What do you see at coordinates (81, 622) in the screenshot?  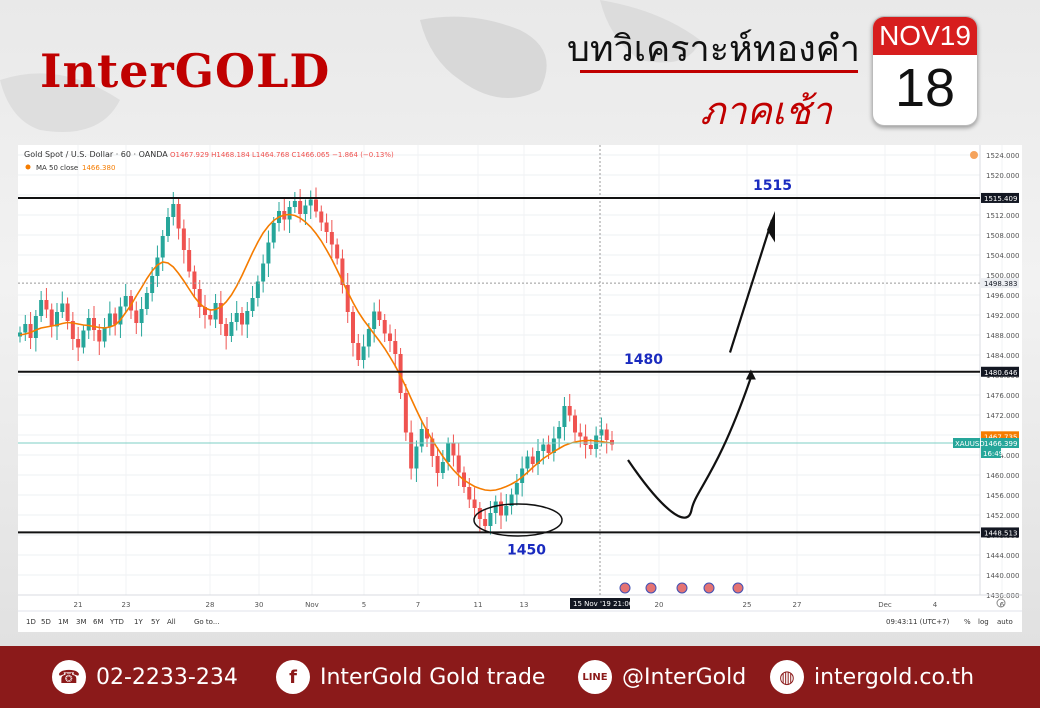 I see `range-button-3m: 3M` at bounding box center [81, 622].